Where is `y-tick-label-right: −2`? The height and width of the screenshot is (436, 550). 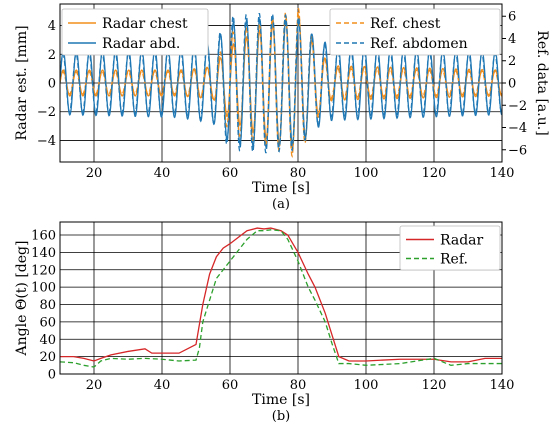 y-tick-label-right: −2 is located at coordinates (517, 106).